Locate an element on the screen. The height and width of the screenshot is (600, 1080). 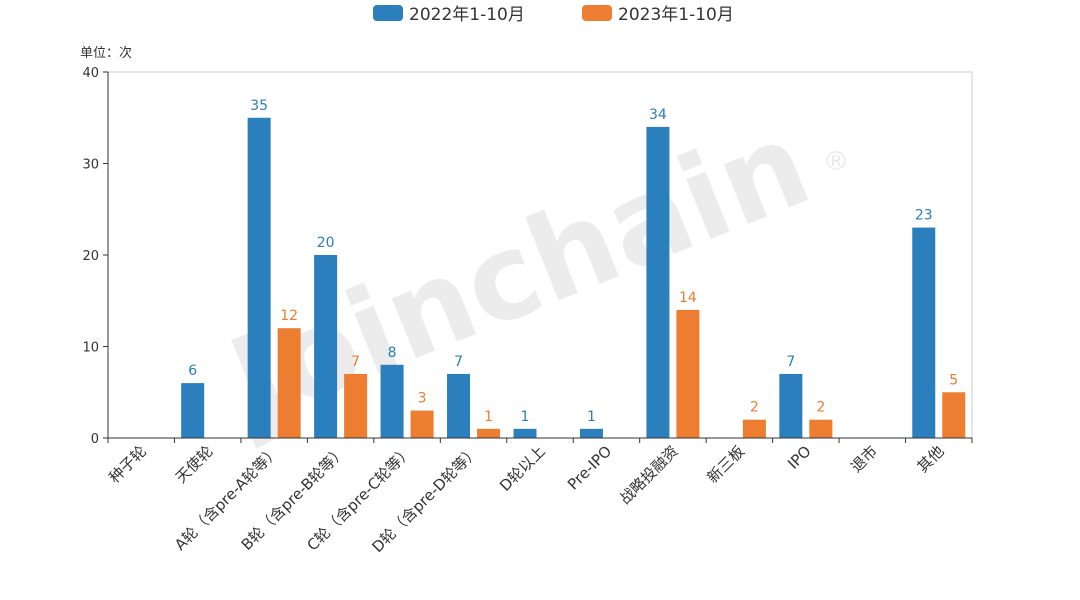
value-label-series-1: 34 is located at coordinates (658, 115).